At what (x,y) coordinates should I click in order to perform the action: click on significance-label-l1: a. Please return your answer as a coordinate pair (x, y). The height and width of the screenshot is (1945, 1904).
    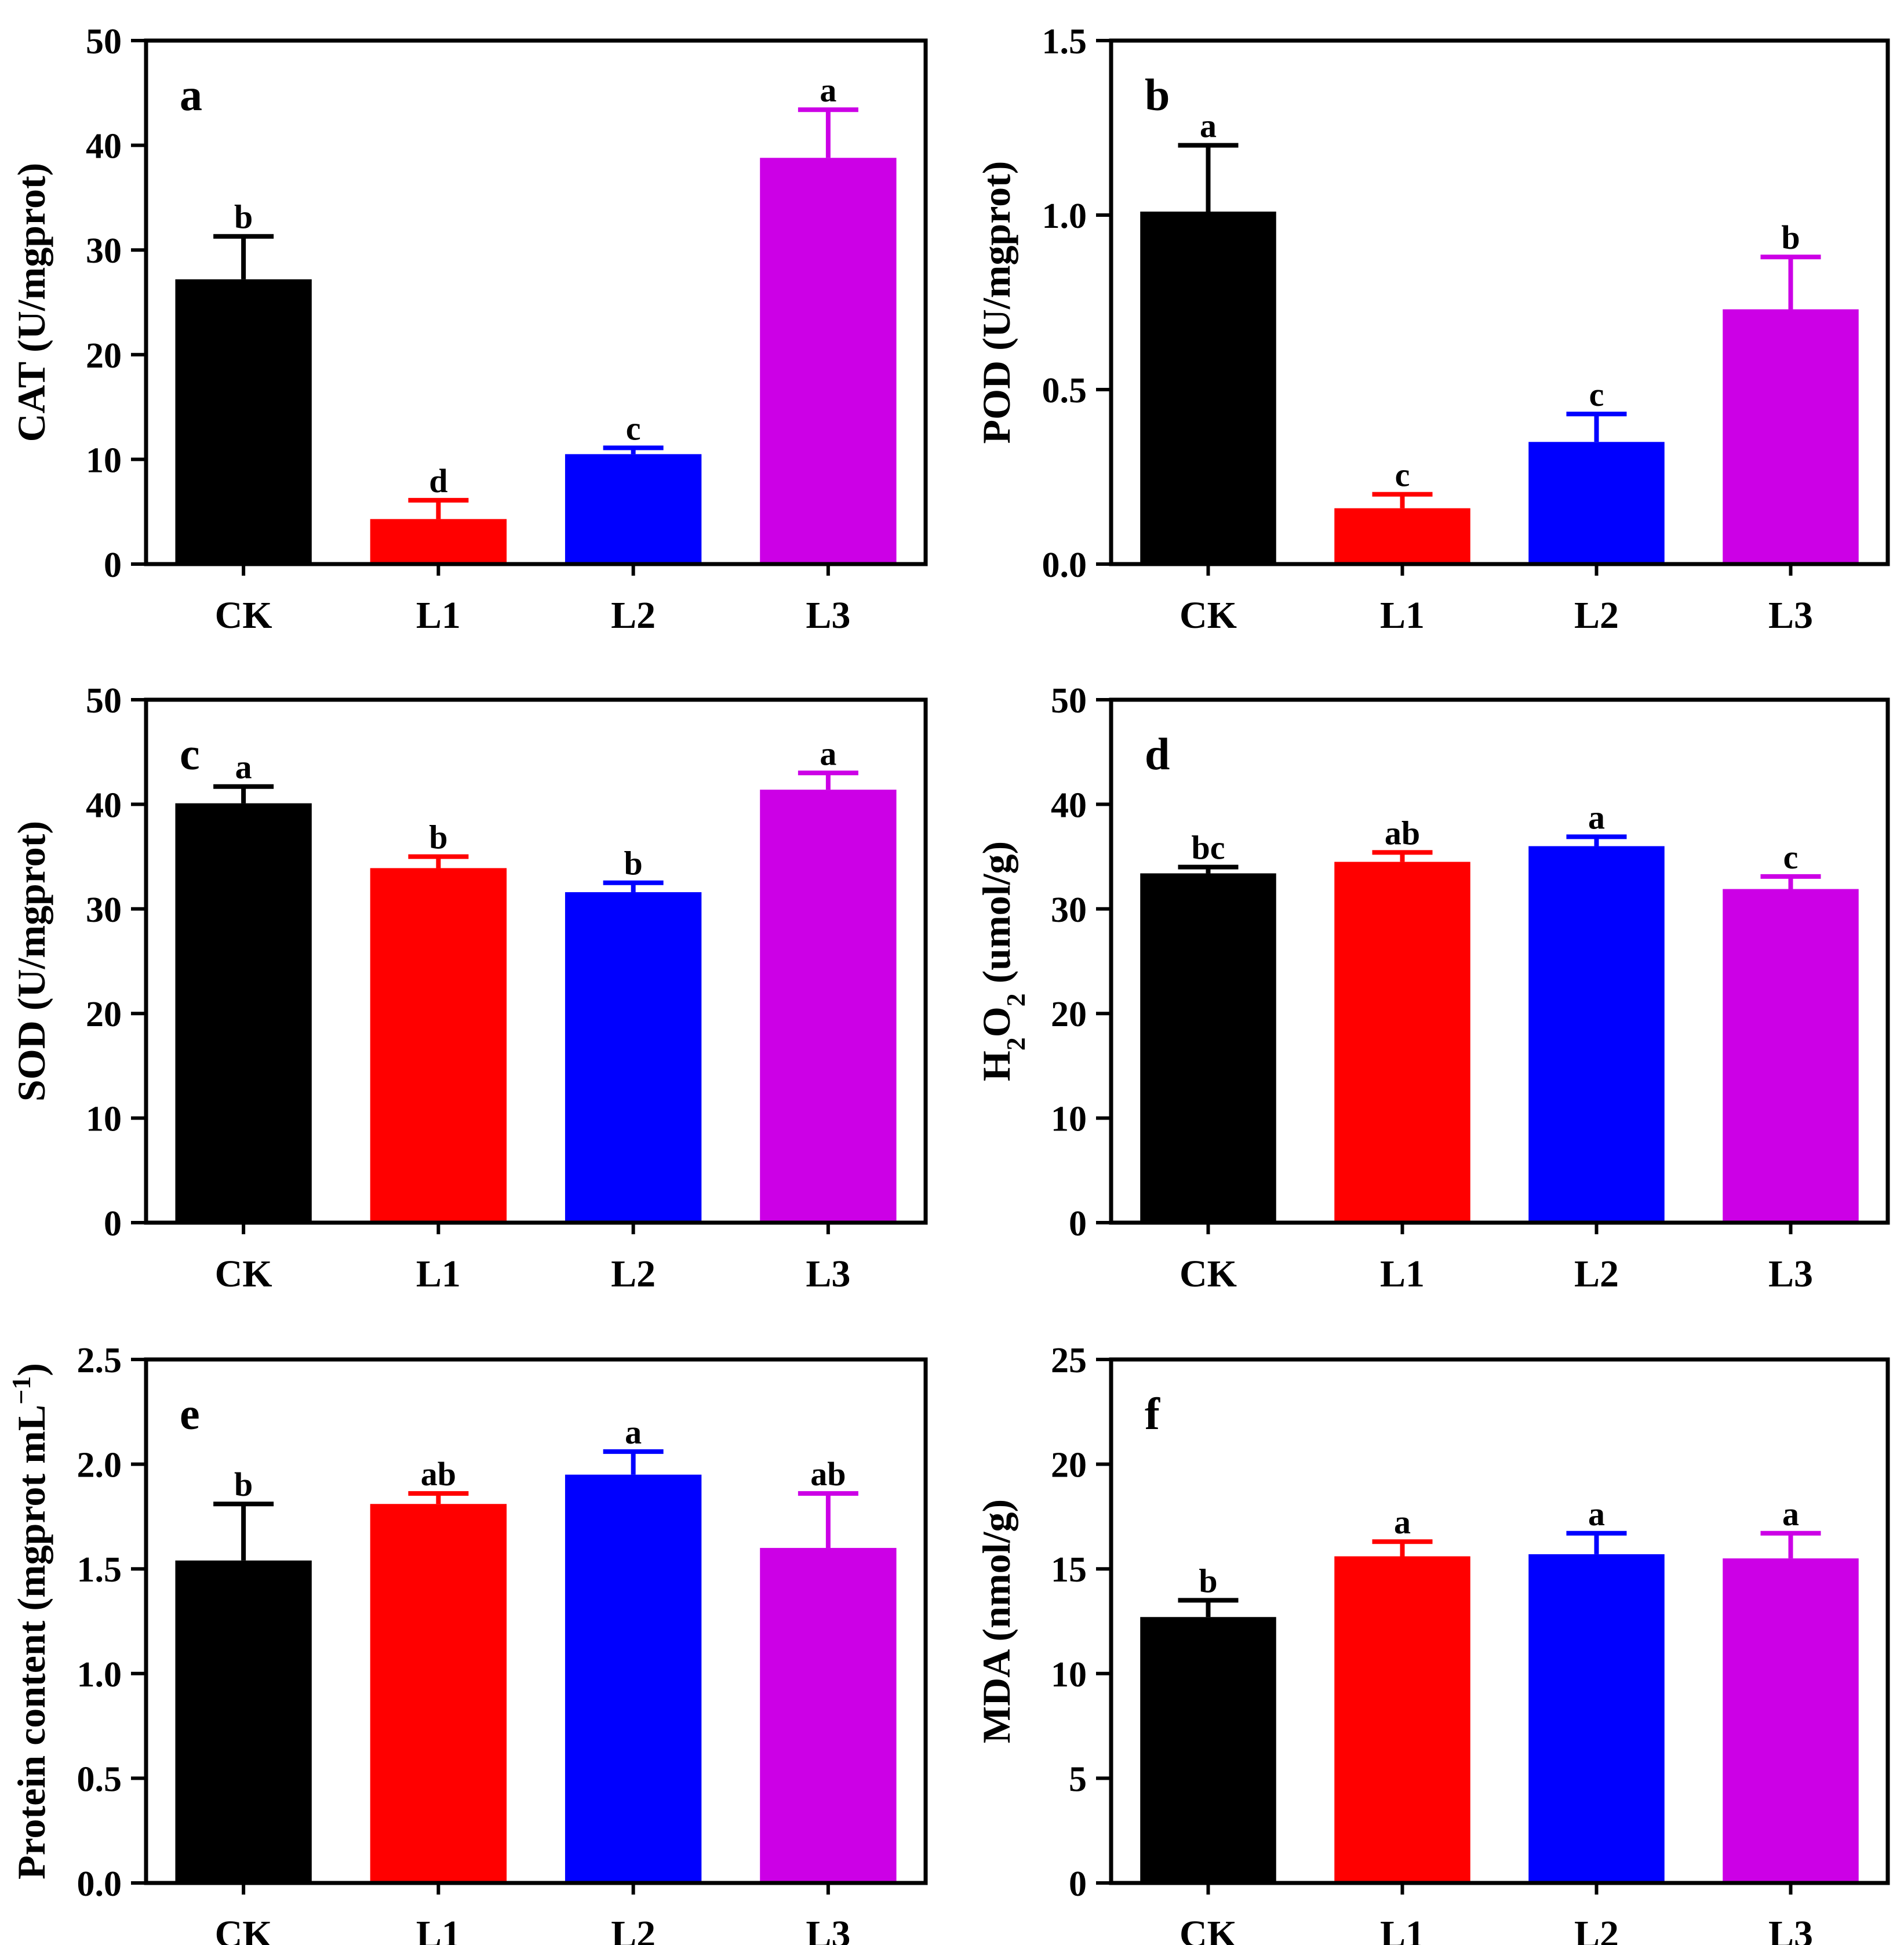
    Looking at the image, I should click on (1402, 1522).